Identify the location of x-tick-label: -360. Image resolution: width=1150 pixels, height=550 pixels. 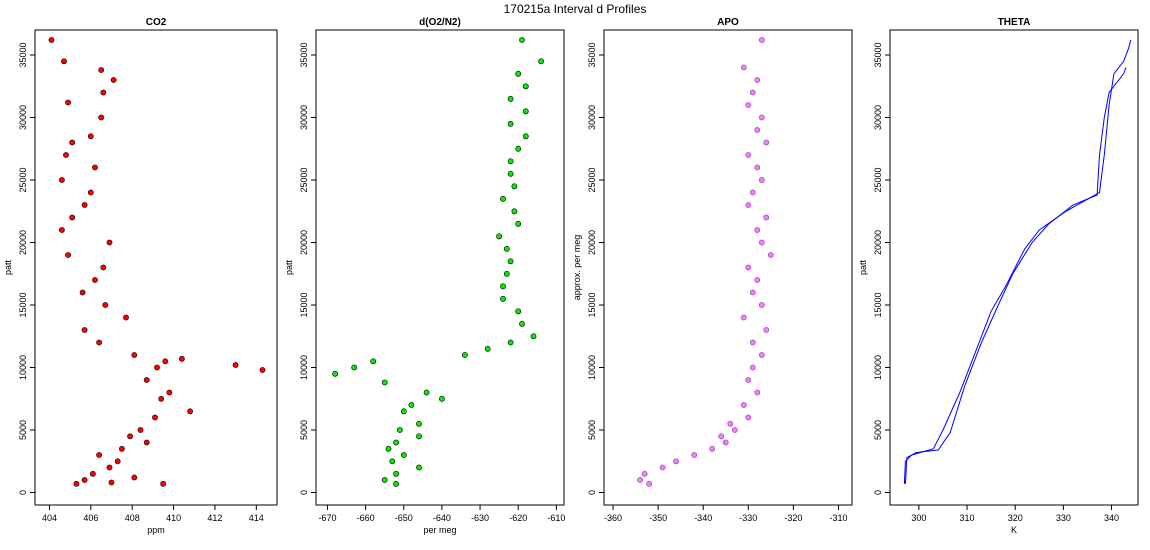
(613, 518).